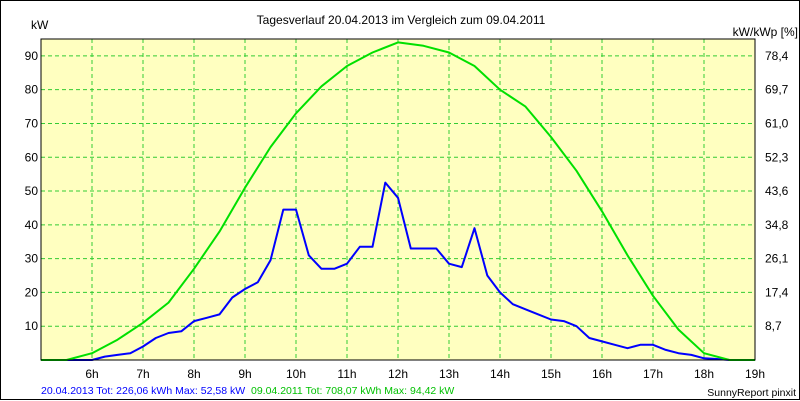  What do you see at coordinates (777, 191) in the screenshot?
I see `y-tick-label-right: 43,6` at bounding box center [777, 191].